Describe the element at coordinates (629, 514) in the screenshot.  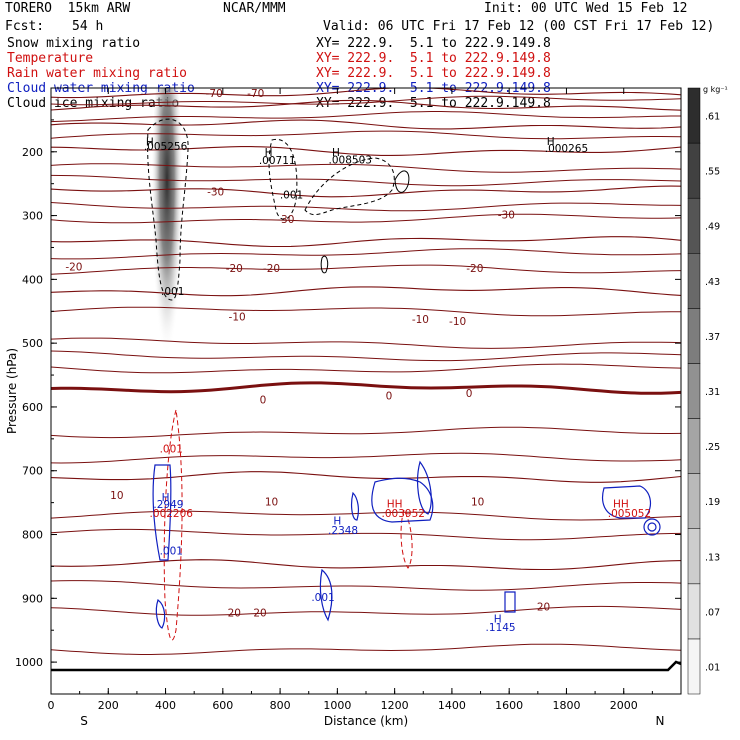
I see `maximum-label: .005052` at that location.